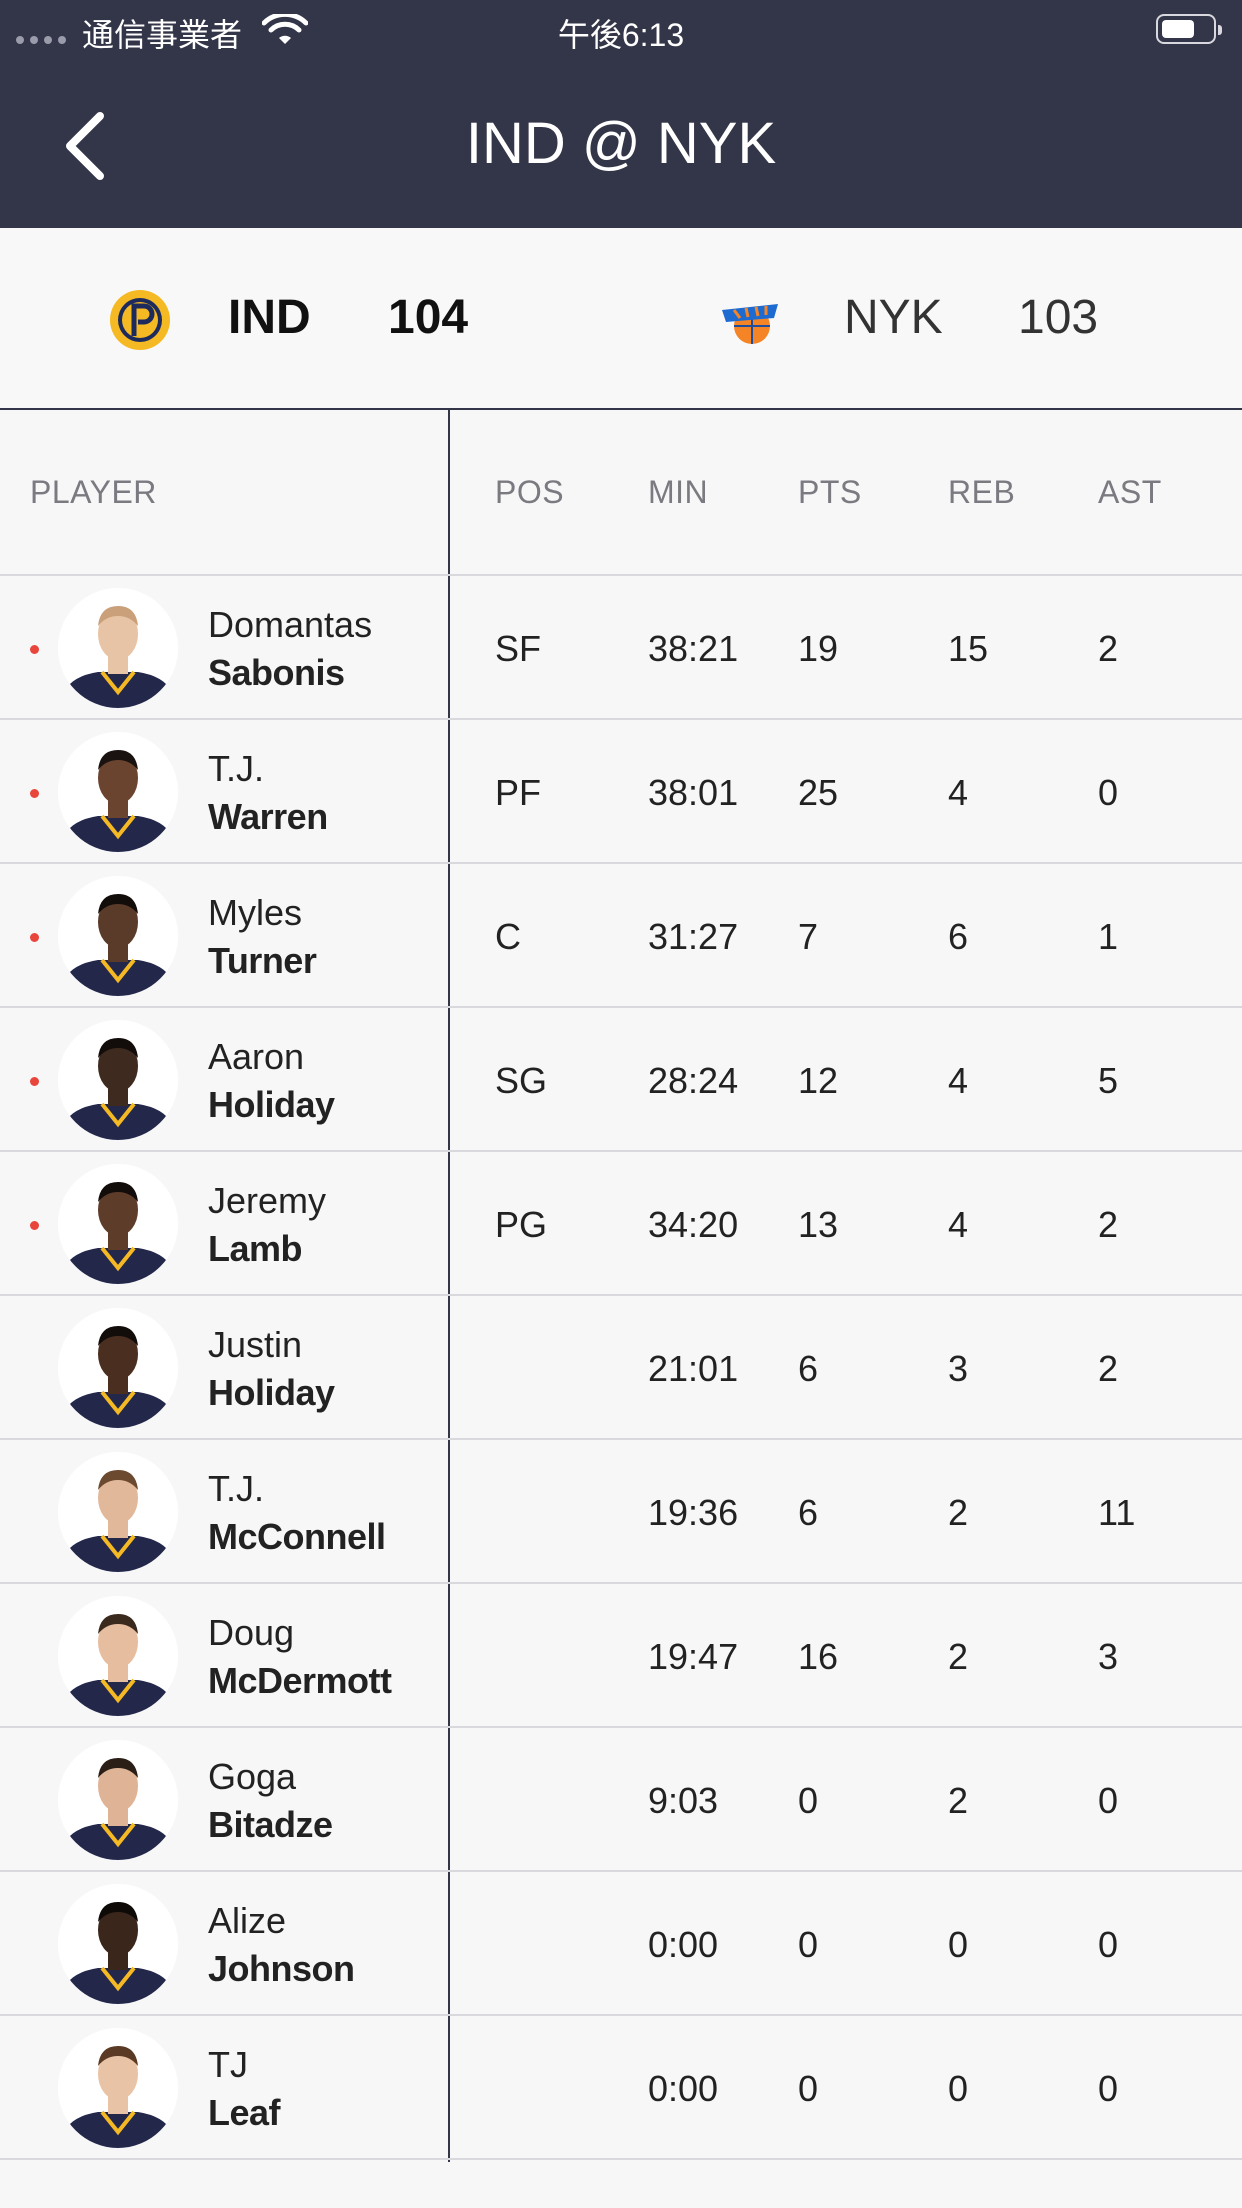  I want to click on status-bar: 通信事業者 午後6:13, so click(621, 30).